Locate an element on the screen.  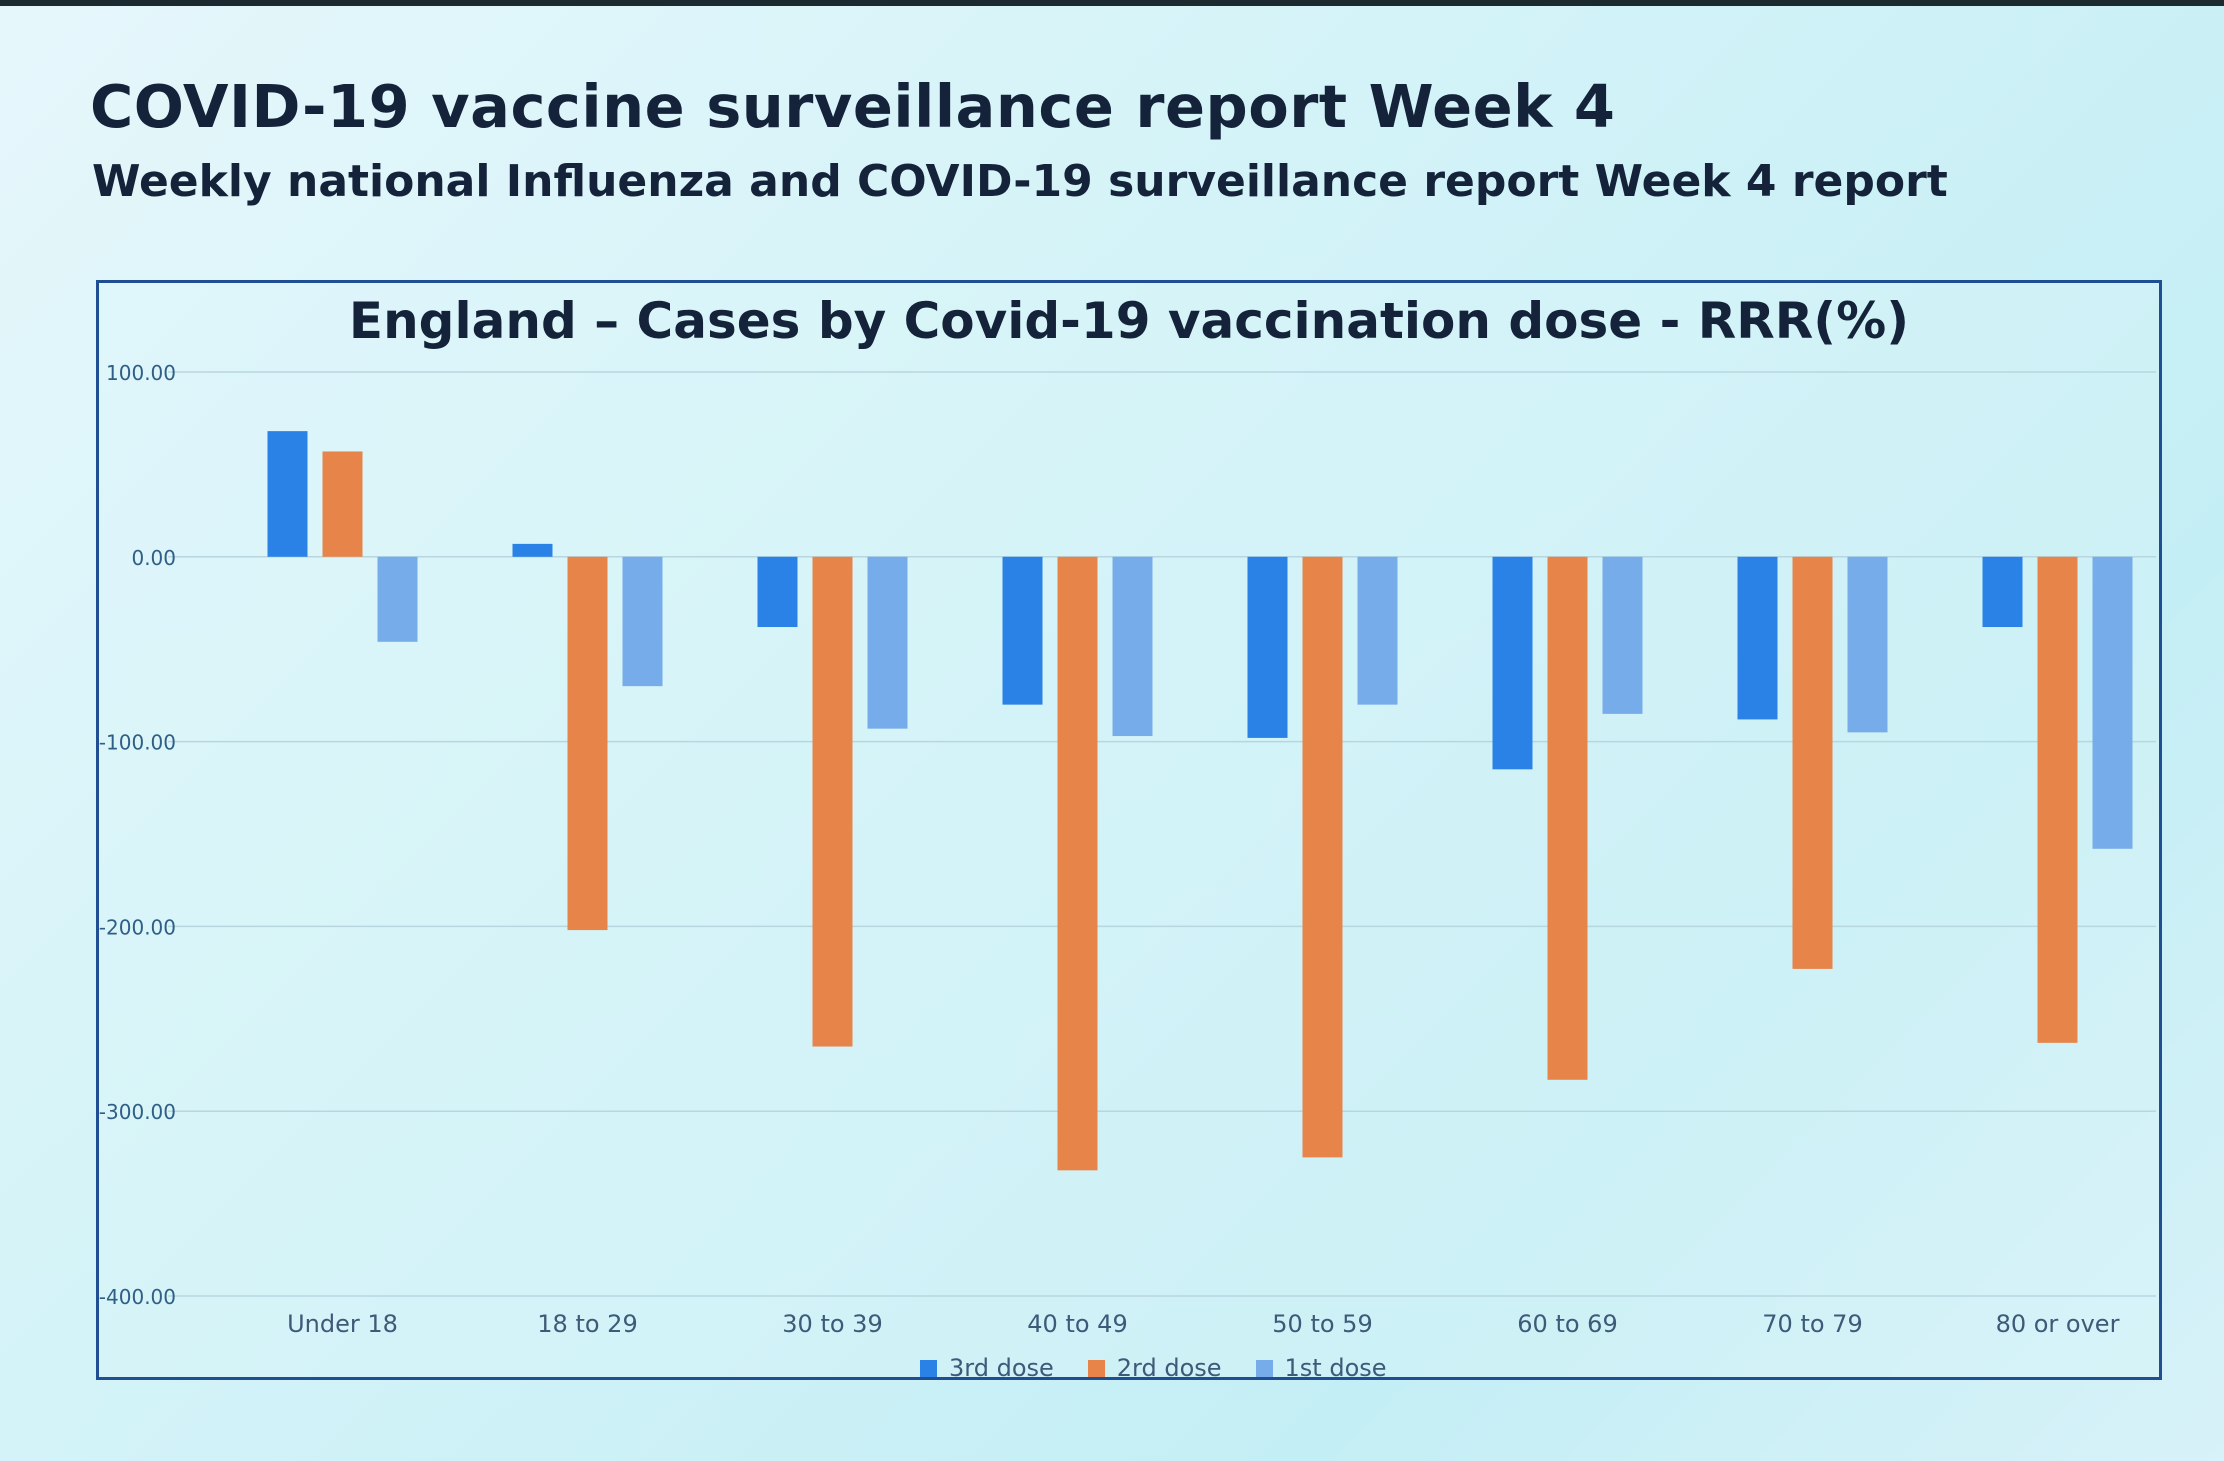
x-tick-label: 40 to 49 is located at coordinates (1077, 1324).